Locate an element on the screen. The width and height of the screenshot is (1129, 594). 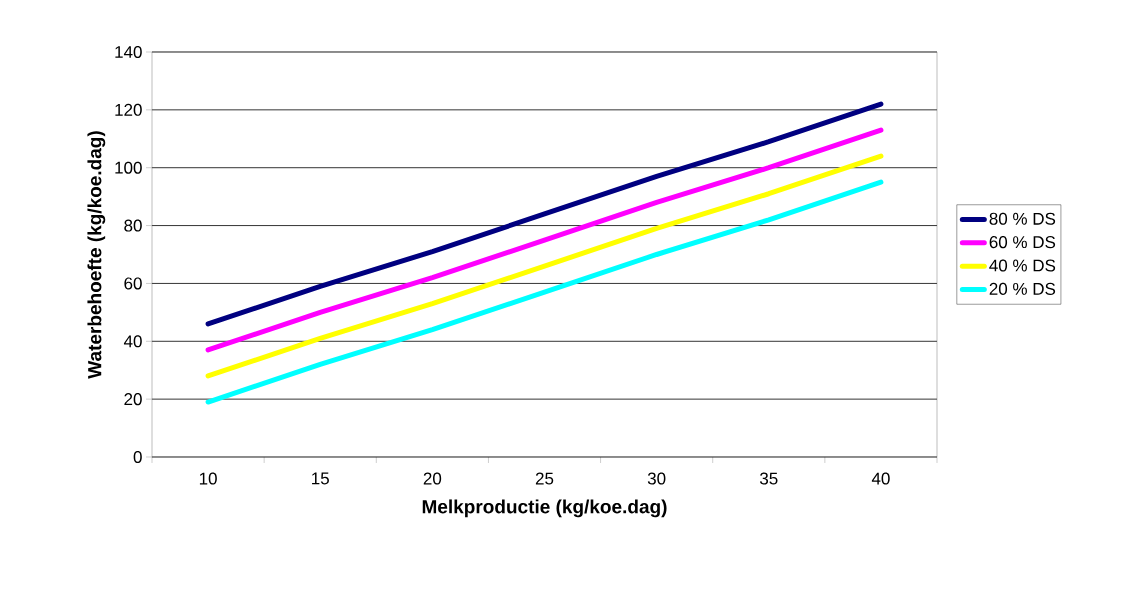
y-tick-label: 20 is located at coordinates (133, 399).